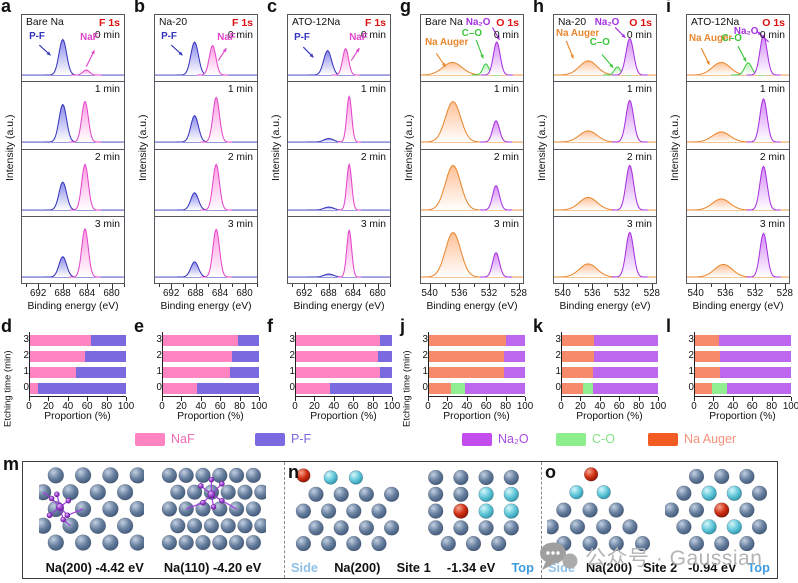 The image size is (798, 583). I want to click on panel-letter: a, so click(6, 8).